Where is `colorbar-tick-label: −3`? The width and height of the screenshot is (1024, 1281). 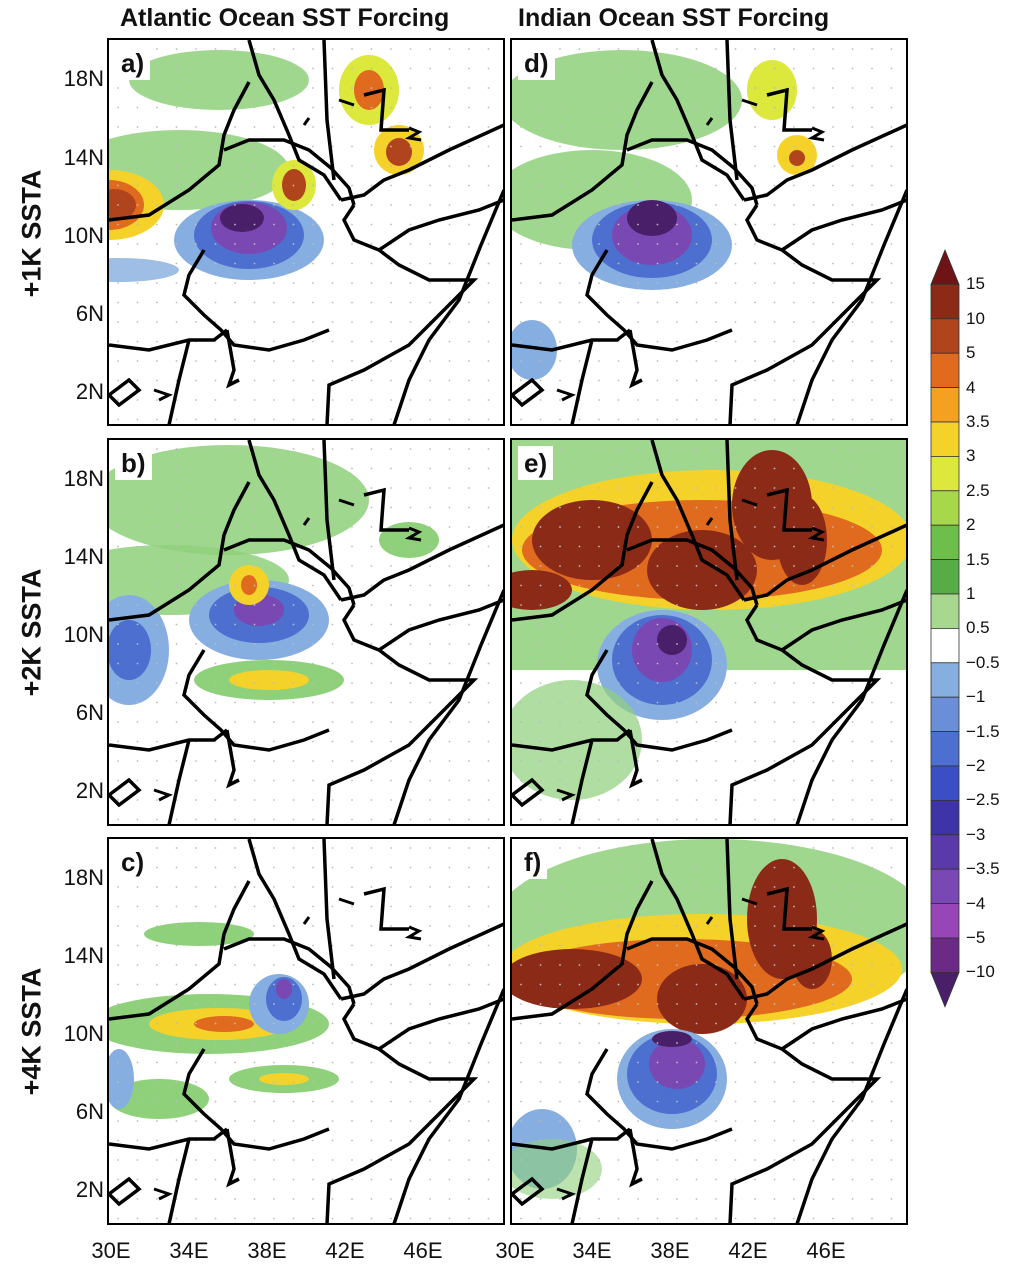 colorbar-tick-label: −3 is located at coordinates (976, 834).